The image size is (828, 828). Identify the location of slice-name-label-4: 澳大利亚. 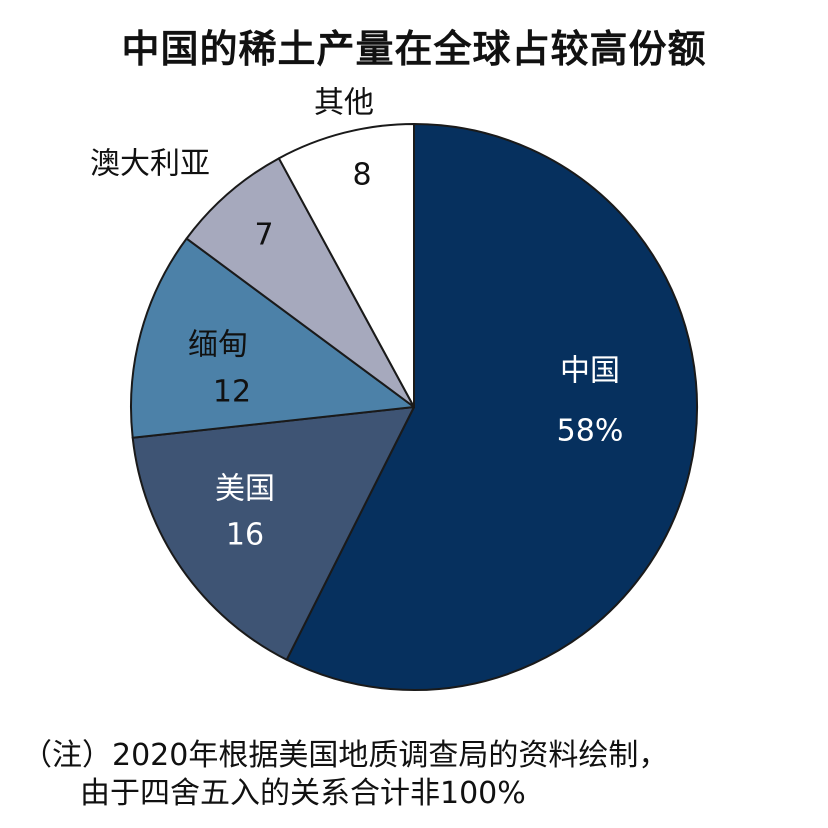
(150, 164).